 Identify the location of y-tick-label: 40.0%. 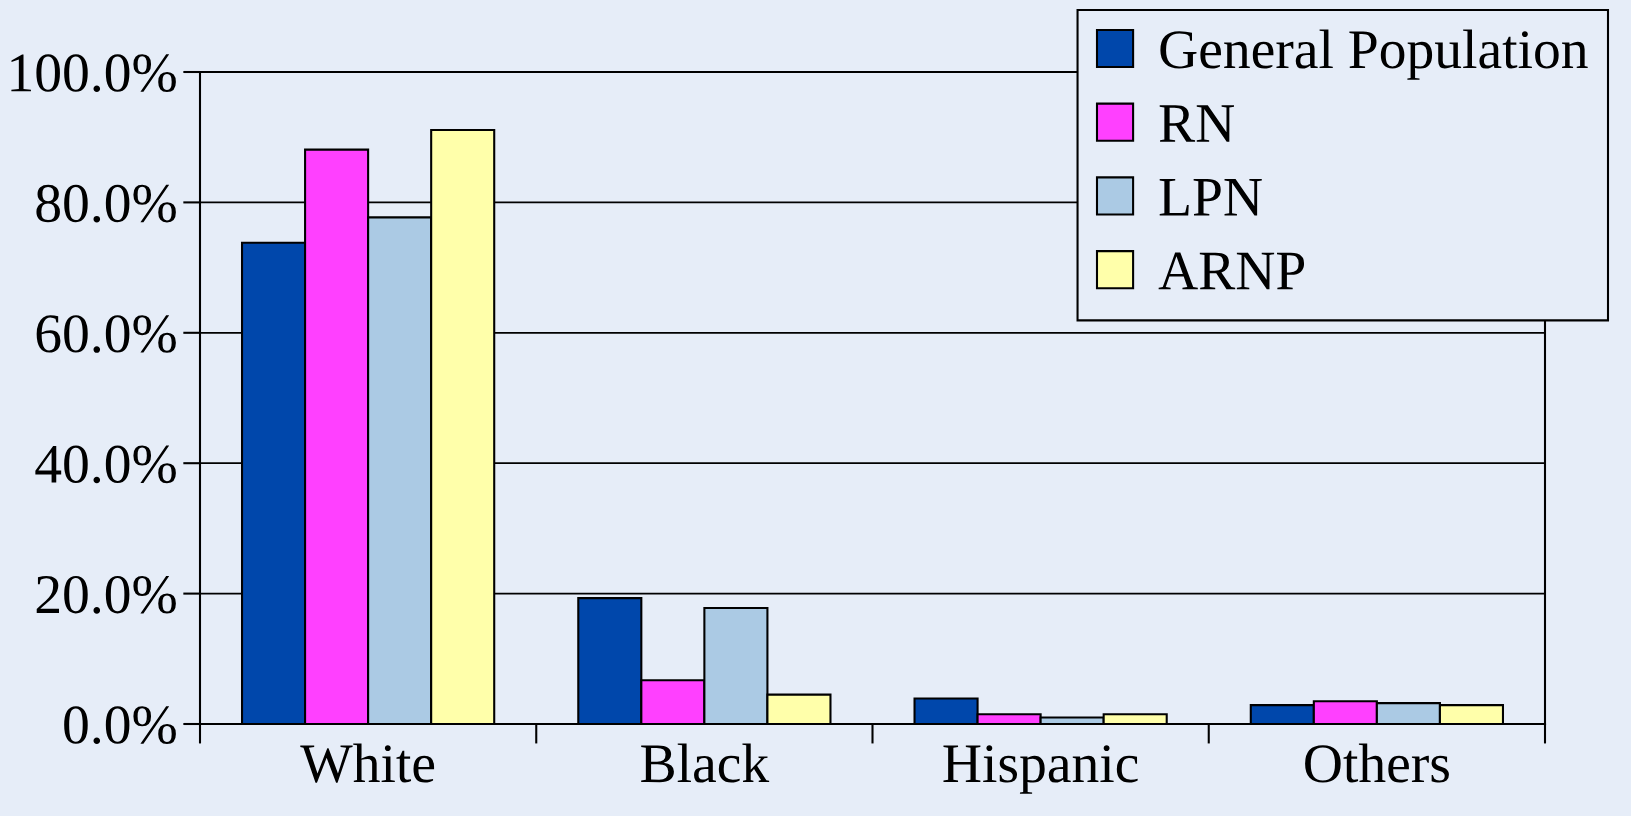
(105, 464).